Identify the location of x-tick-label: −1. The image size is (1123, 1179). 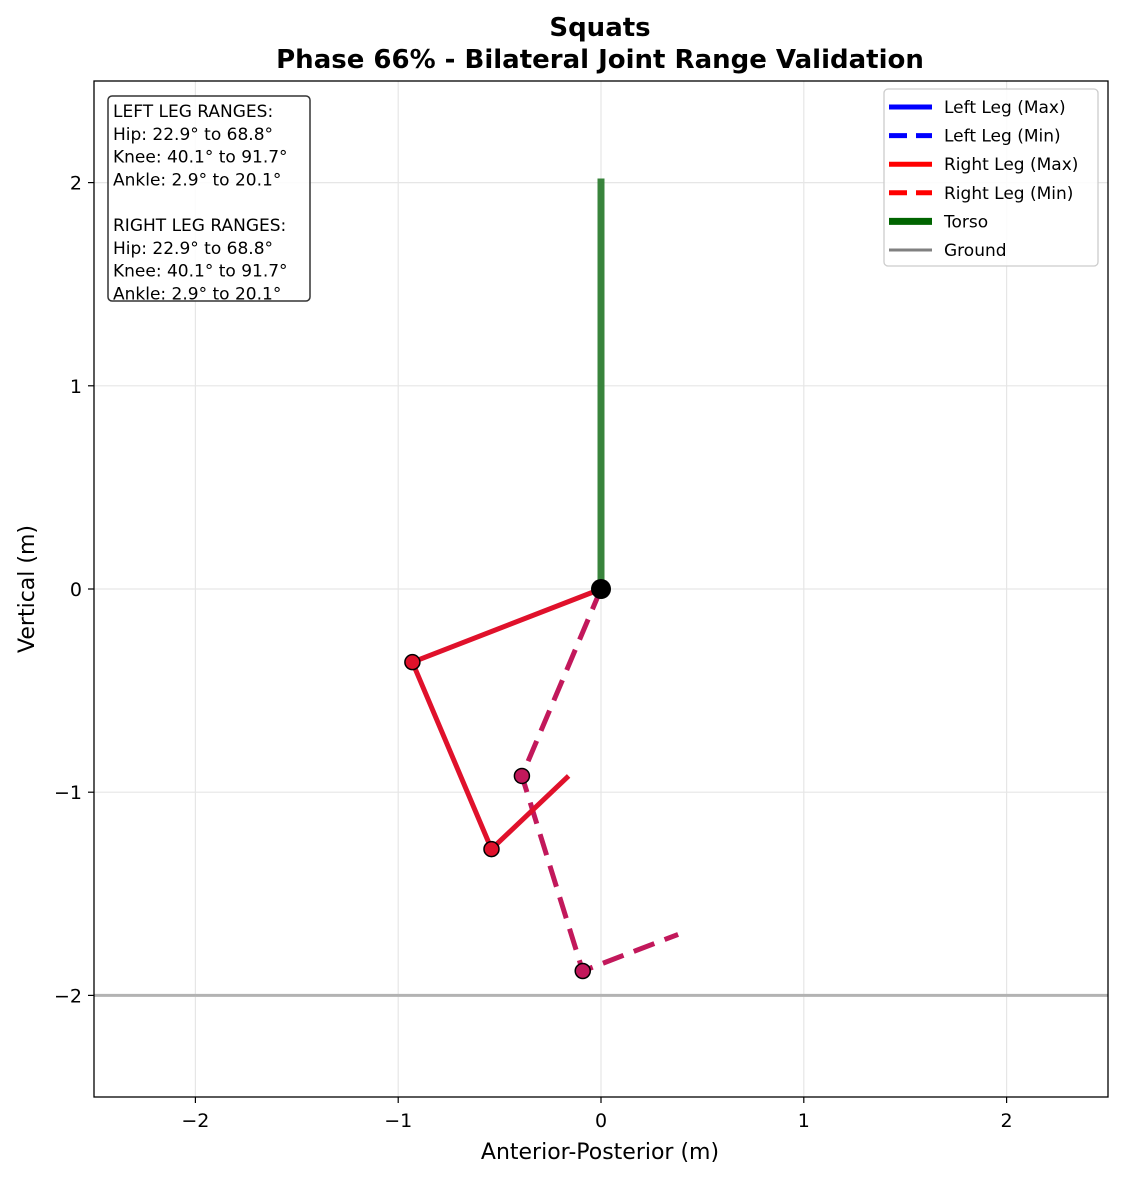
(398, 1121).